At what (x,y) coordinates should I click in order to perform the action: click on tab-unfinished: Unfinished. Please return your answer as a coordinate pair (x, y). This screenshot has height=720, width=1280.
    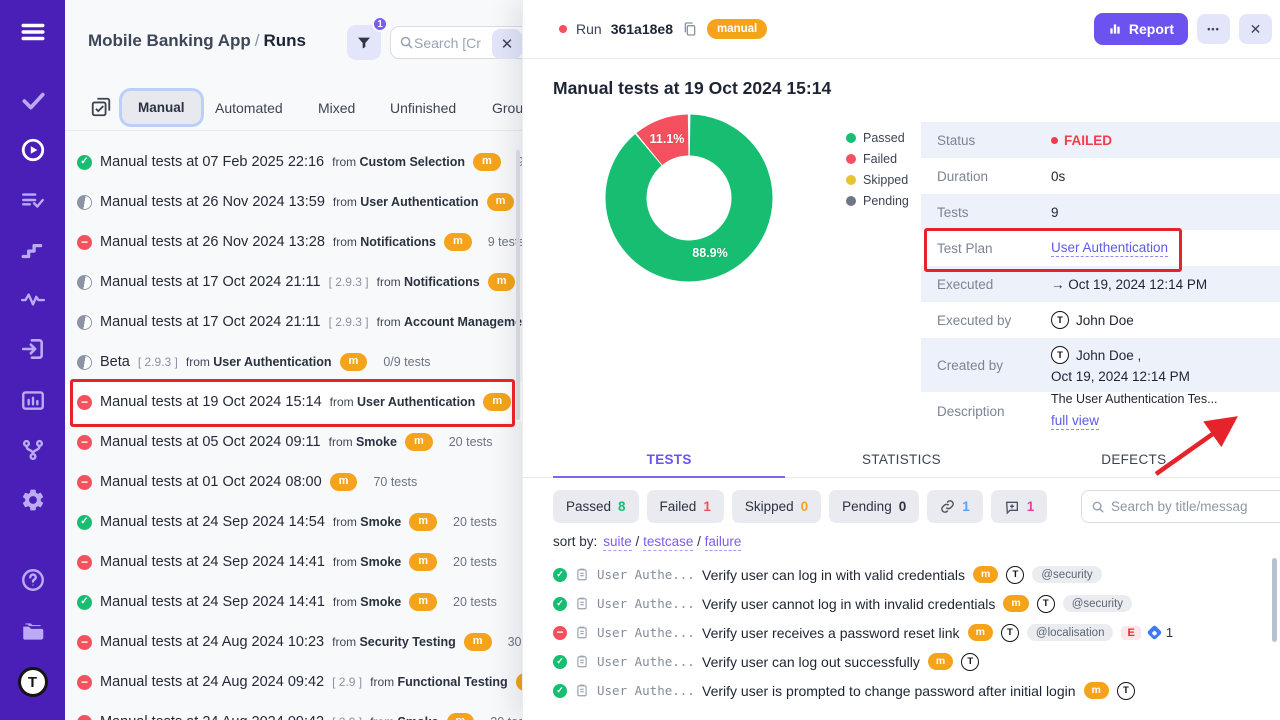
    Looking at the image, I should click on (423, 108).